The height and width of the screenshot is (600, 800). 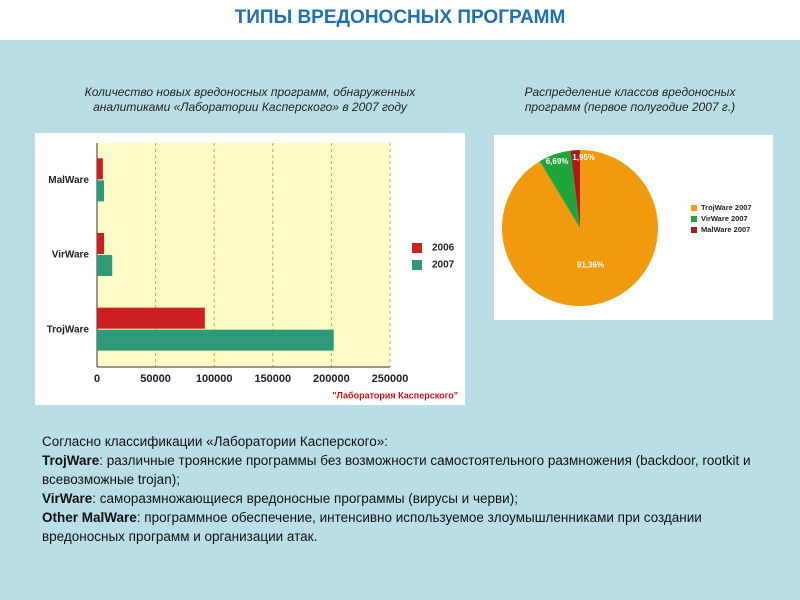 I want to click on y-tick-label: TrojWare, so click(x=68, y=329).